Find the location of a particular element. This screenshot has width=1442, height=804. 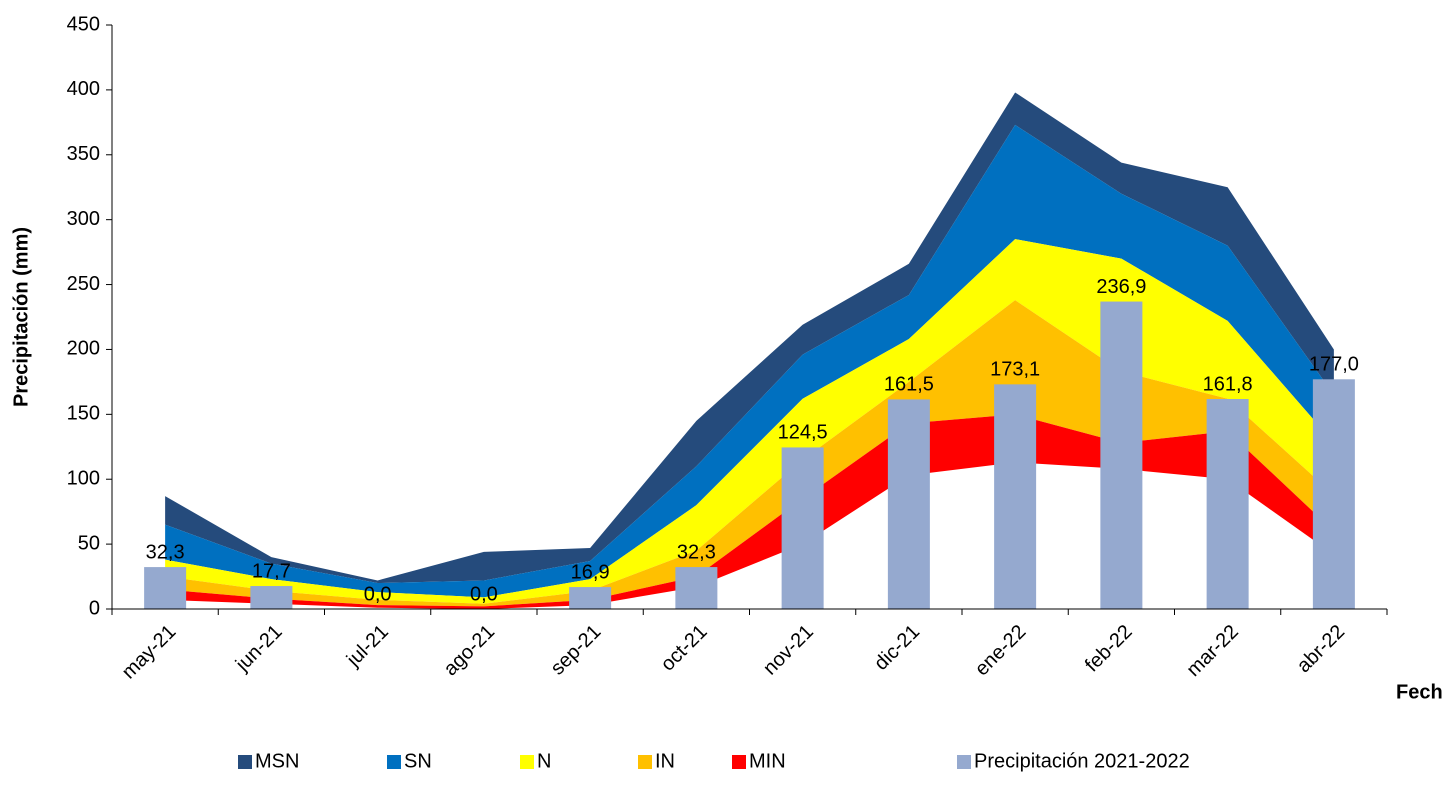

x-tick-label: ago-21 is located at coordinates (470, 651).